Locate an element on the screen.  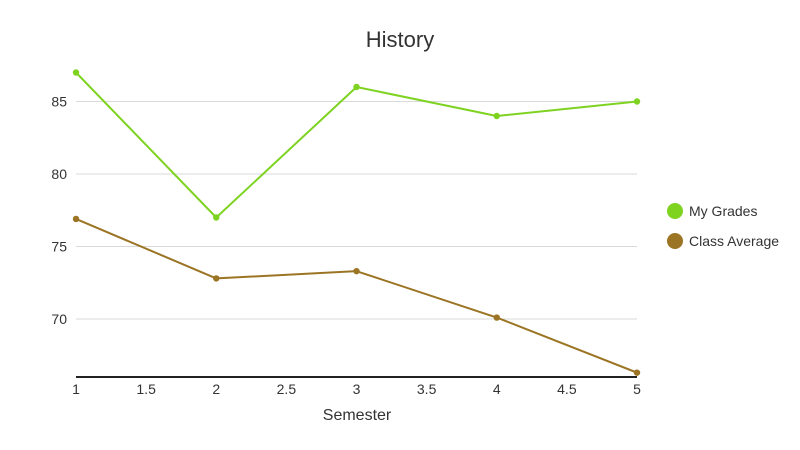
x-axis-ticks: 1 1.5 2 2.5 3 3.5 4 4.5 5 is located at coordinates (356, 389).